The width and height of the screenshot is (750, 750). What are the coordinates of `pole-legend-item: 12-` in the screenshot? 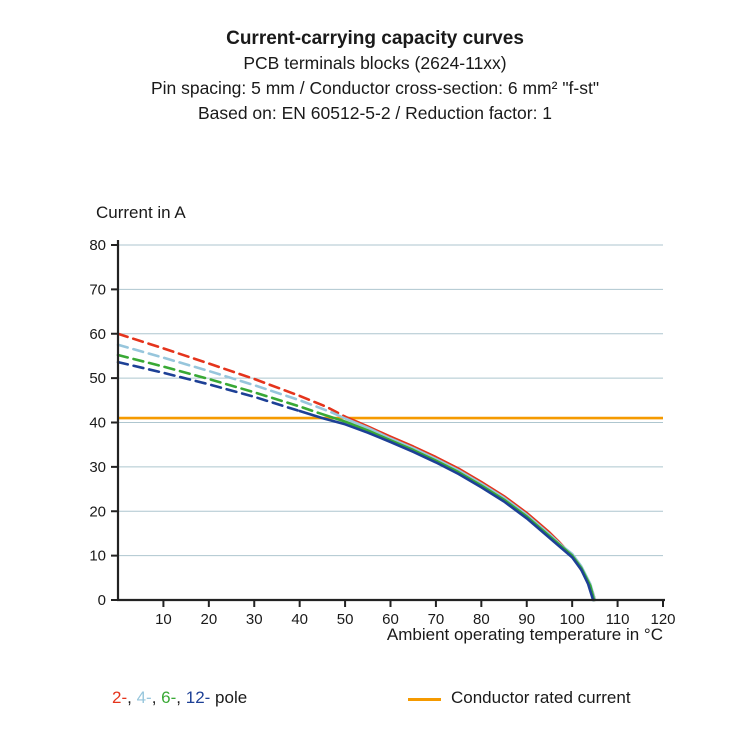 It's located at (198, 697).